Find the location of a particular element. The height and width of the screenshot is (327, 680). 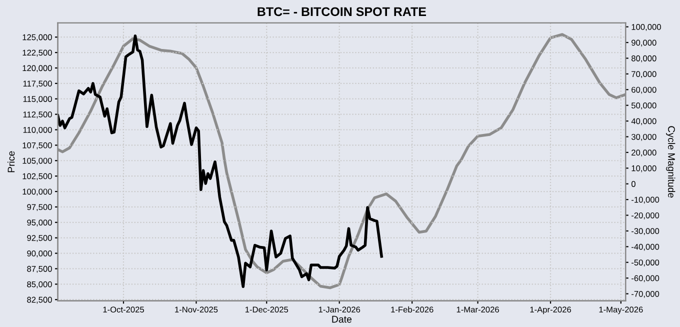

y2-tick-label: -10,000 is located at coordinates (646, 200).